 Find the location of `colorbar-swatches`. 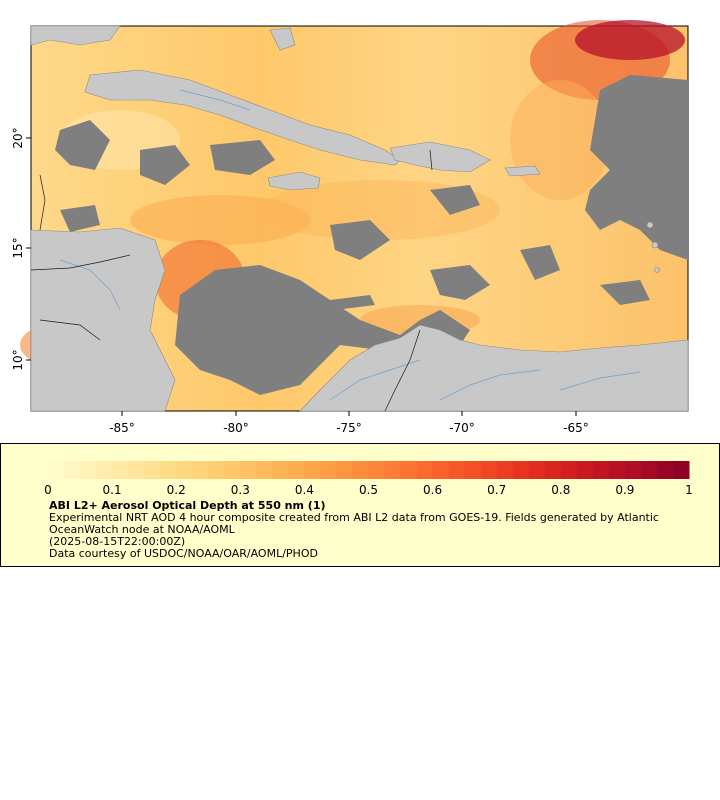

colorbar-swatches is located at coordinates (369, 470).